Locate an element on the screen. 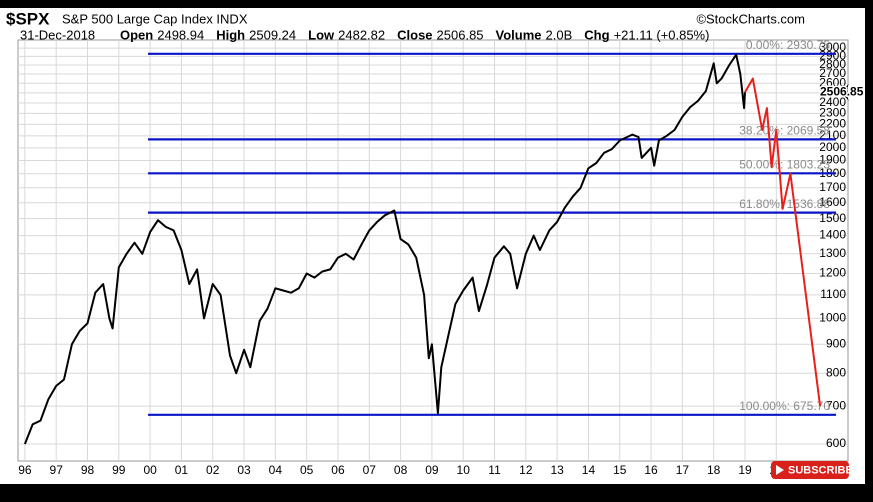 Image resolution: width=873 pixels, height=502 pixels. subscribe-bg is located at coordinates (810, 470).